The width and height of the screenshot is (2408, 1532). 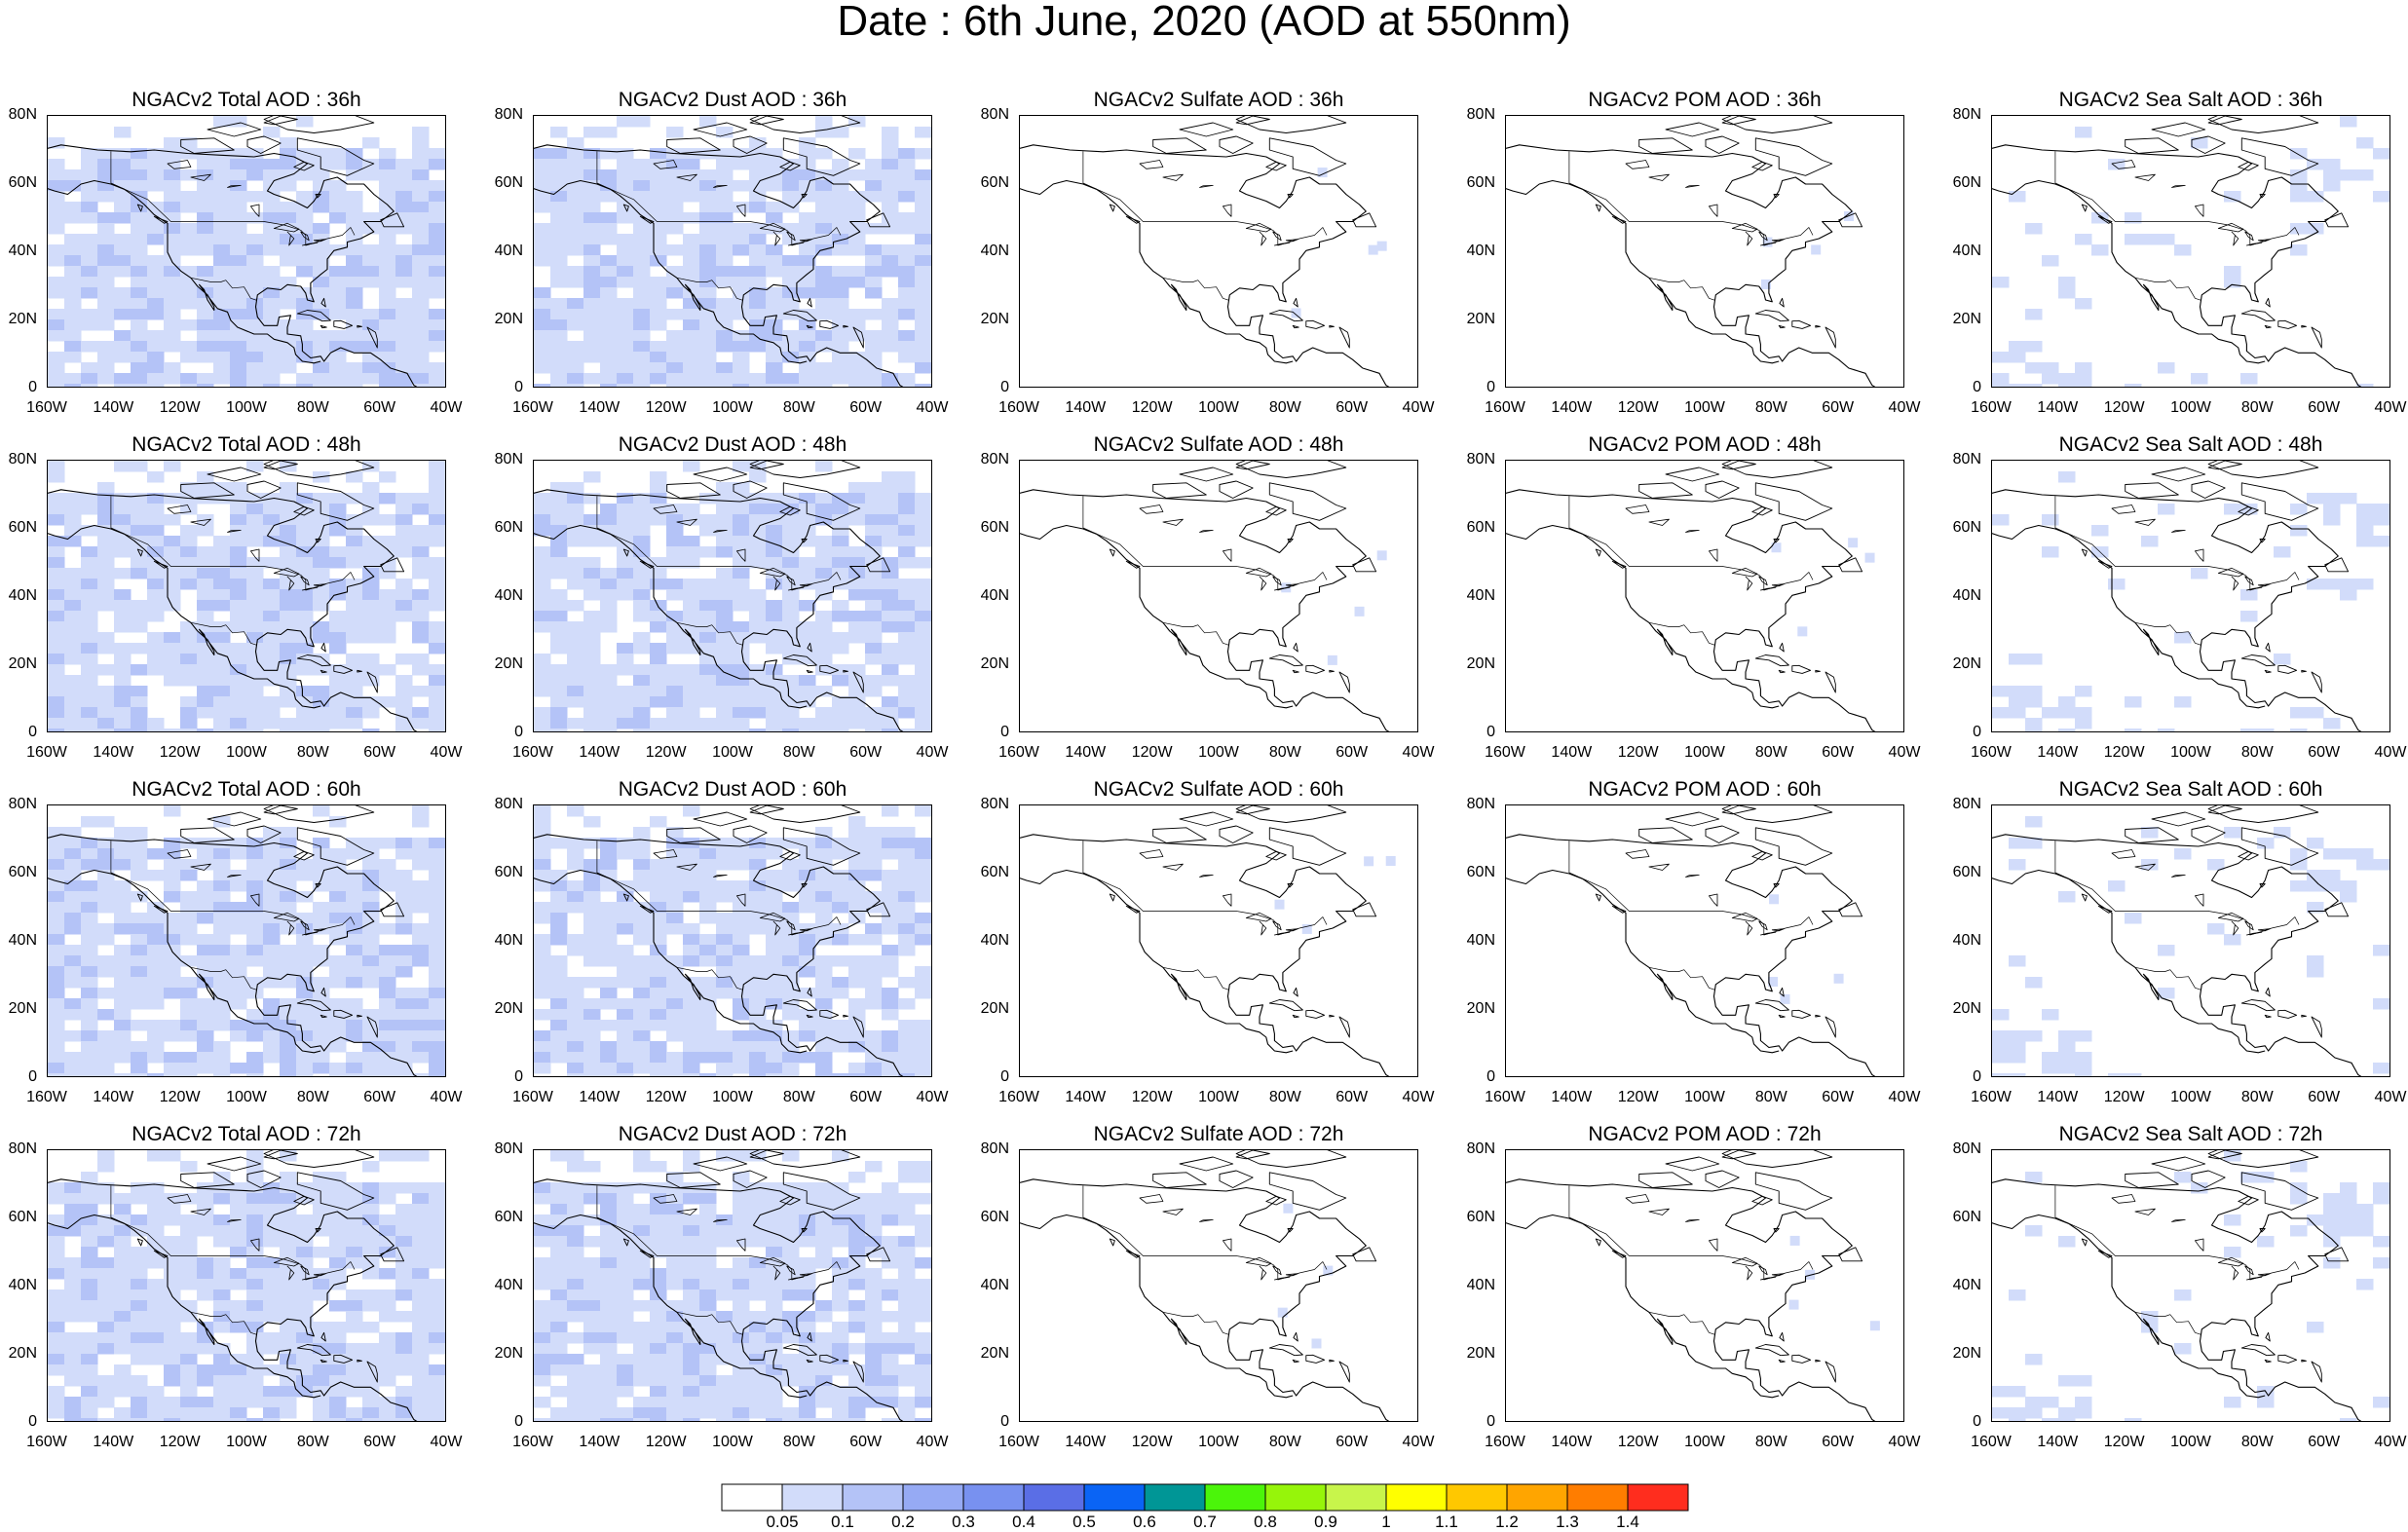 I want to click on lon-tick-label: 120W, so click(x=666, y=408).